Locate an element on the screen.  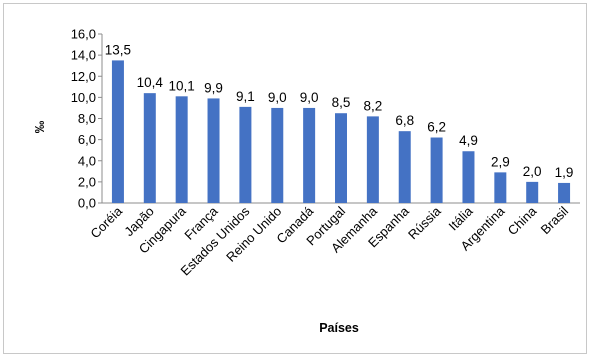
y-tick-label: 14,0 is located at coordinates (83, 55).